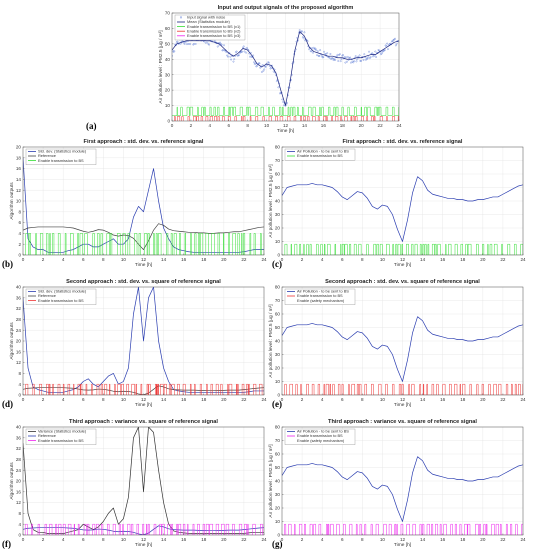 Image resolution: width=542 pixels, height=550 pixels. Describe the element at coordinates (19, 319) in the screenshot. I see `y-tick-label: 28` at that location.